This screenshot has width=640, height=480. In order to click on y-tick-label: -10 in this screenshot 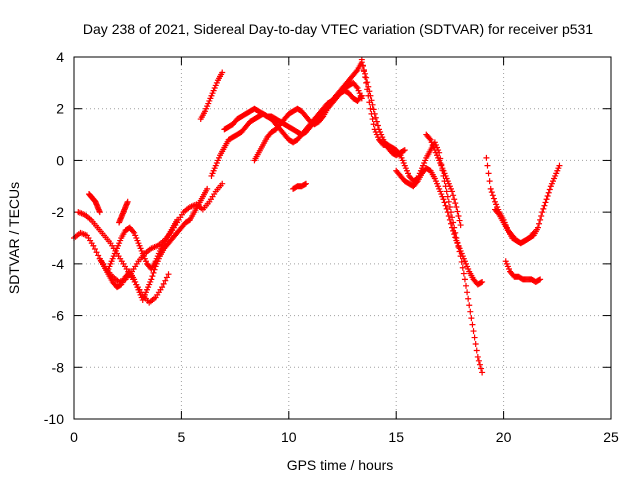, I will do `click(54, 419)`.